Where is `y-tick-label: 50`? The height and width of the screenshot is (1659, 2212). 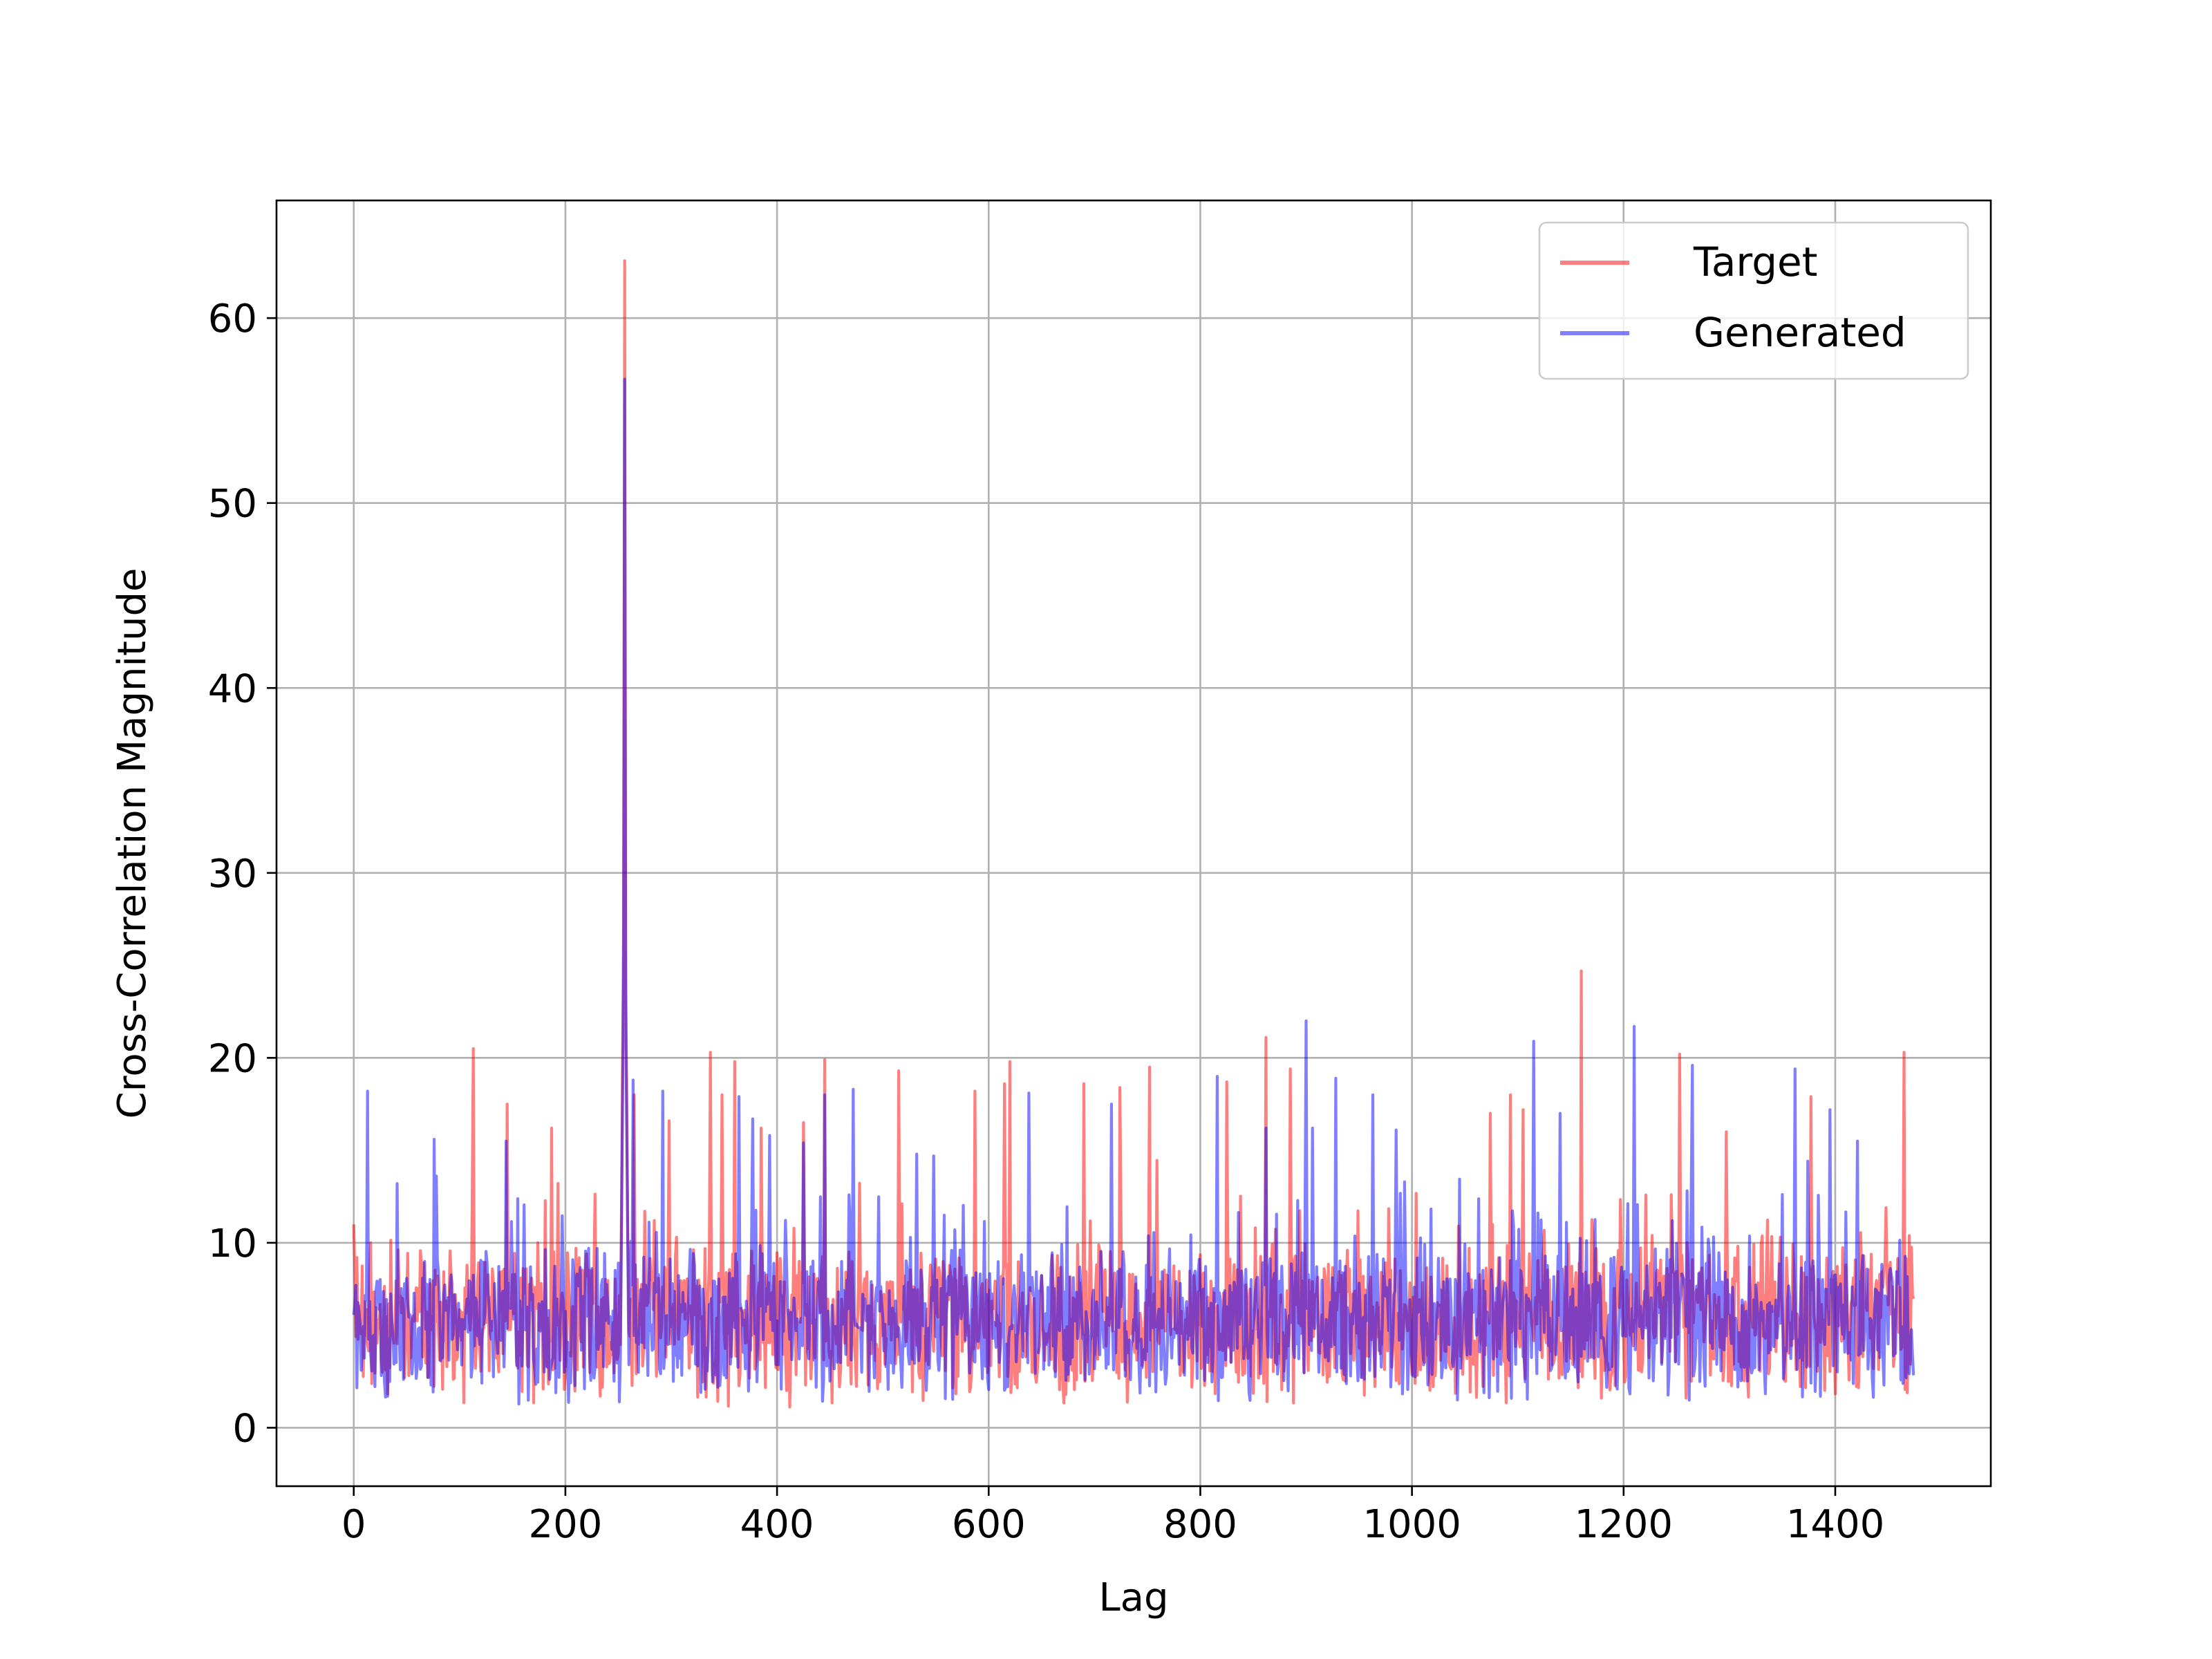
y-tick-label: 50 is located at coordinates (232, 504).